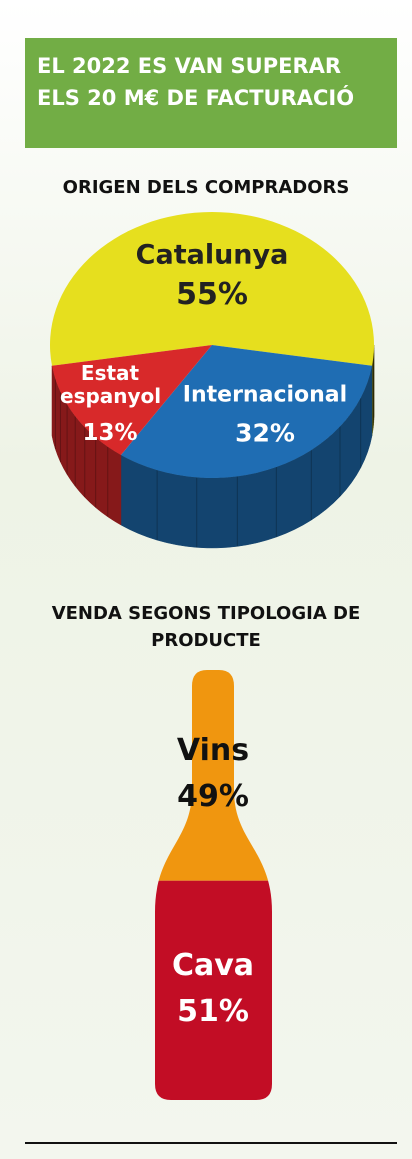  What do you see at coordinates (213, 751) in the screenshot?
I see `segment-label: Vins` at bounding box center [213, 751].